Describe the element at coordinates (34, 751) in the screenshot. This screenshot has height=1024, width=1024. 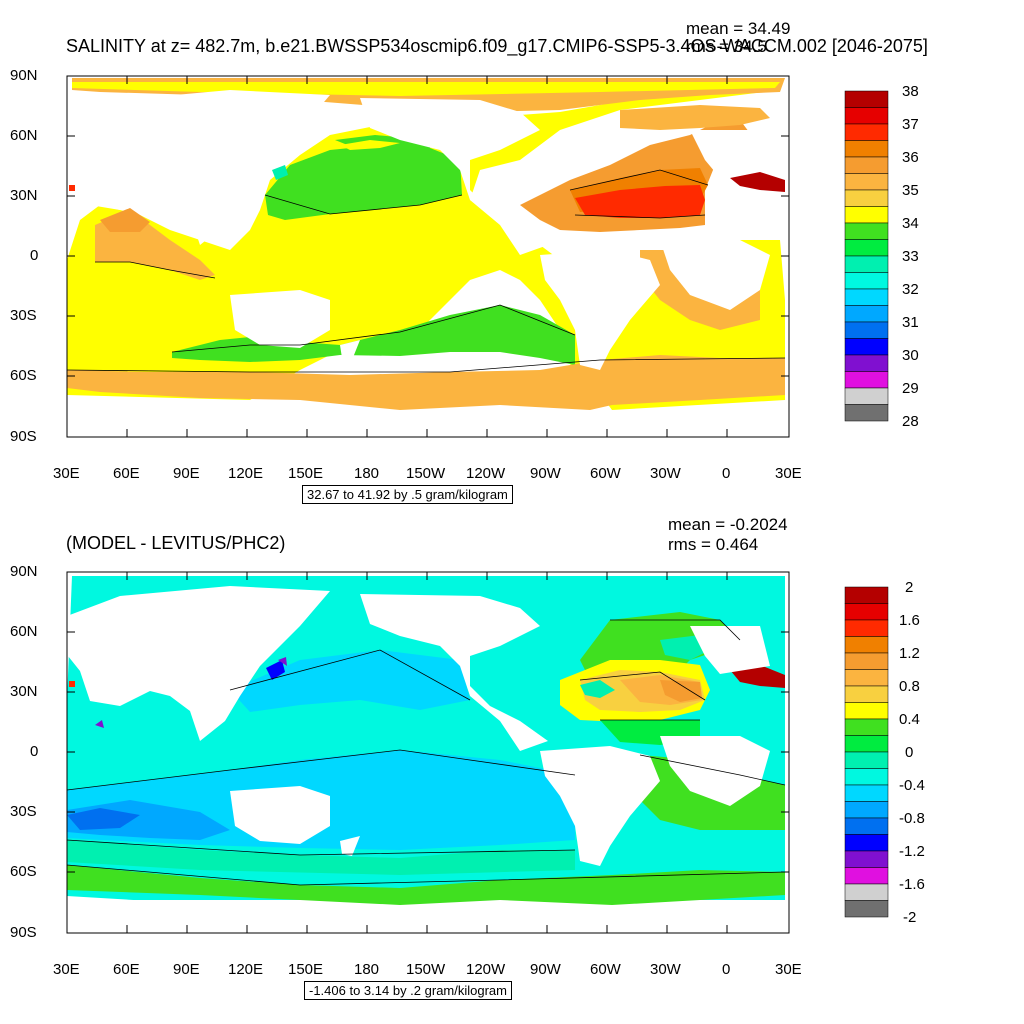
I see `panel2-lat-label-0: 0` at that location.